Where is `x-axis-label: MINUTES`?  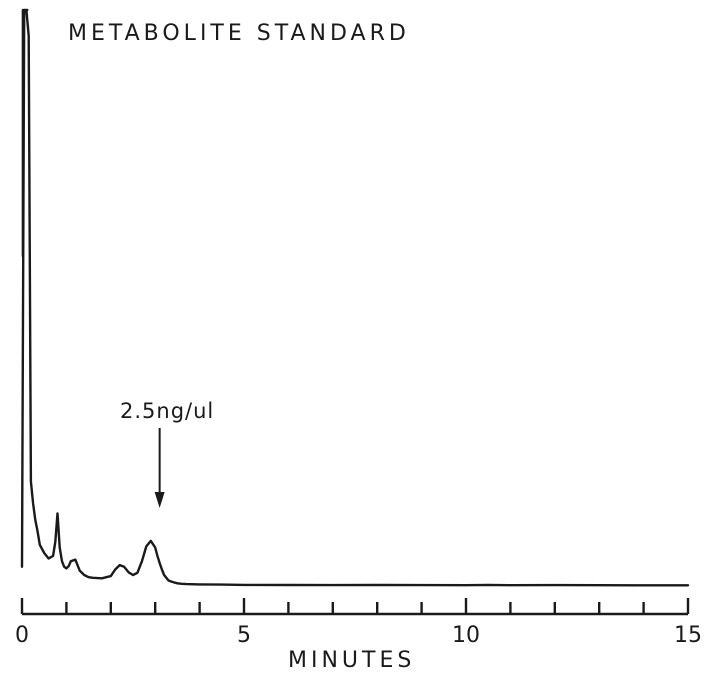
x-axis-label: MINUTES is located at coordinates (351, 660).